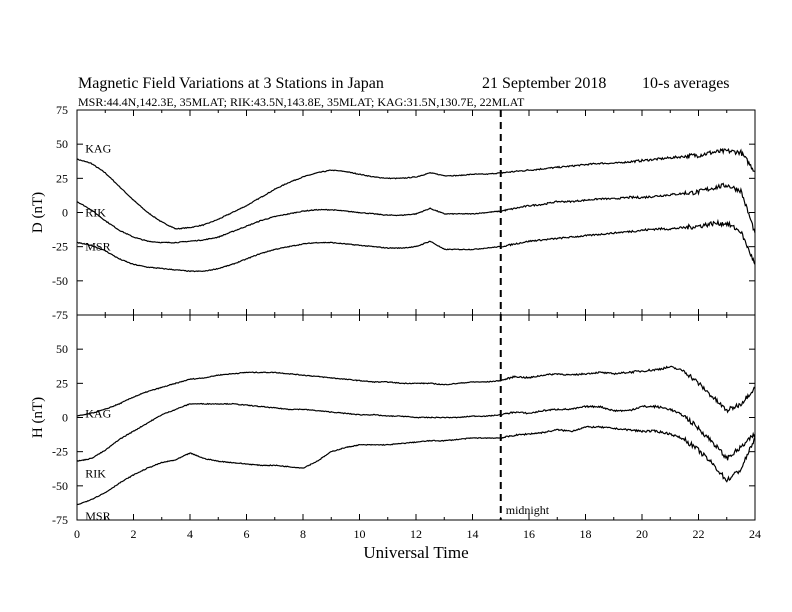 The width and height of the screenshot is (792, 612). Describe the element at coordinates (586, 534) in the screenshot. I see `x-tick-label: 18` at that location.